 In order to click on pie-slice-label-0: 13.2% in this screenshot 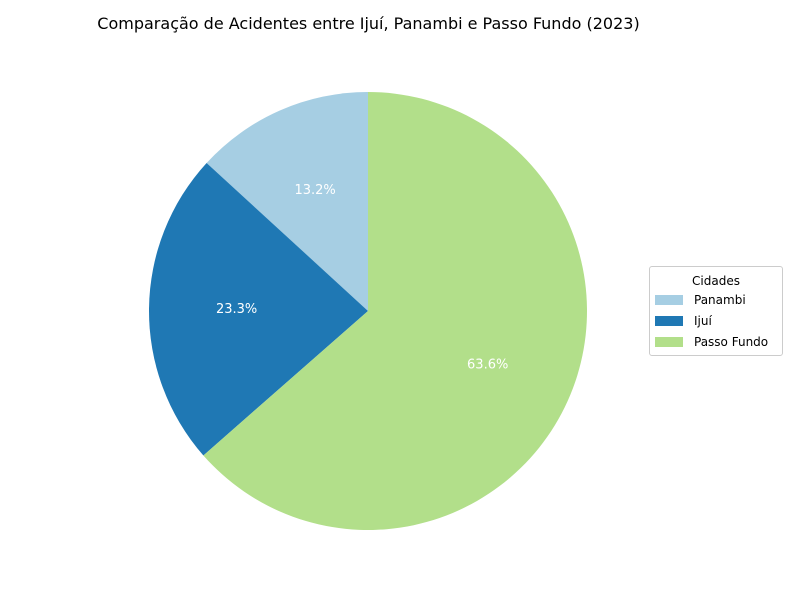, I will do `click(314, 190)`.